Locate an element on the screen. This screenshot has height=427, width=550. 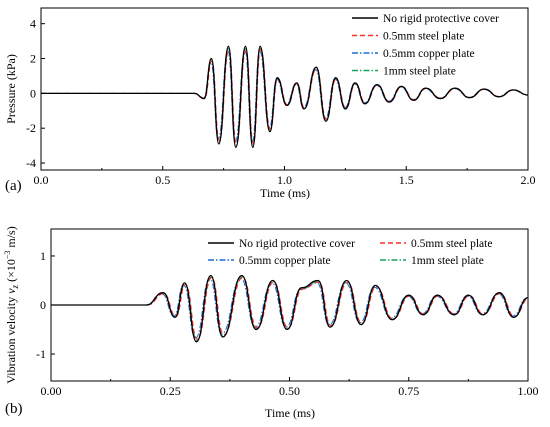
y-axis-label-a: Pressure (kPa) is located at coordinates (11, 89).